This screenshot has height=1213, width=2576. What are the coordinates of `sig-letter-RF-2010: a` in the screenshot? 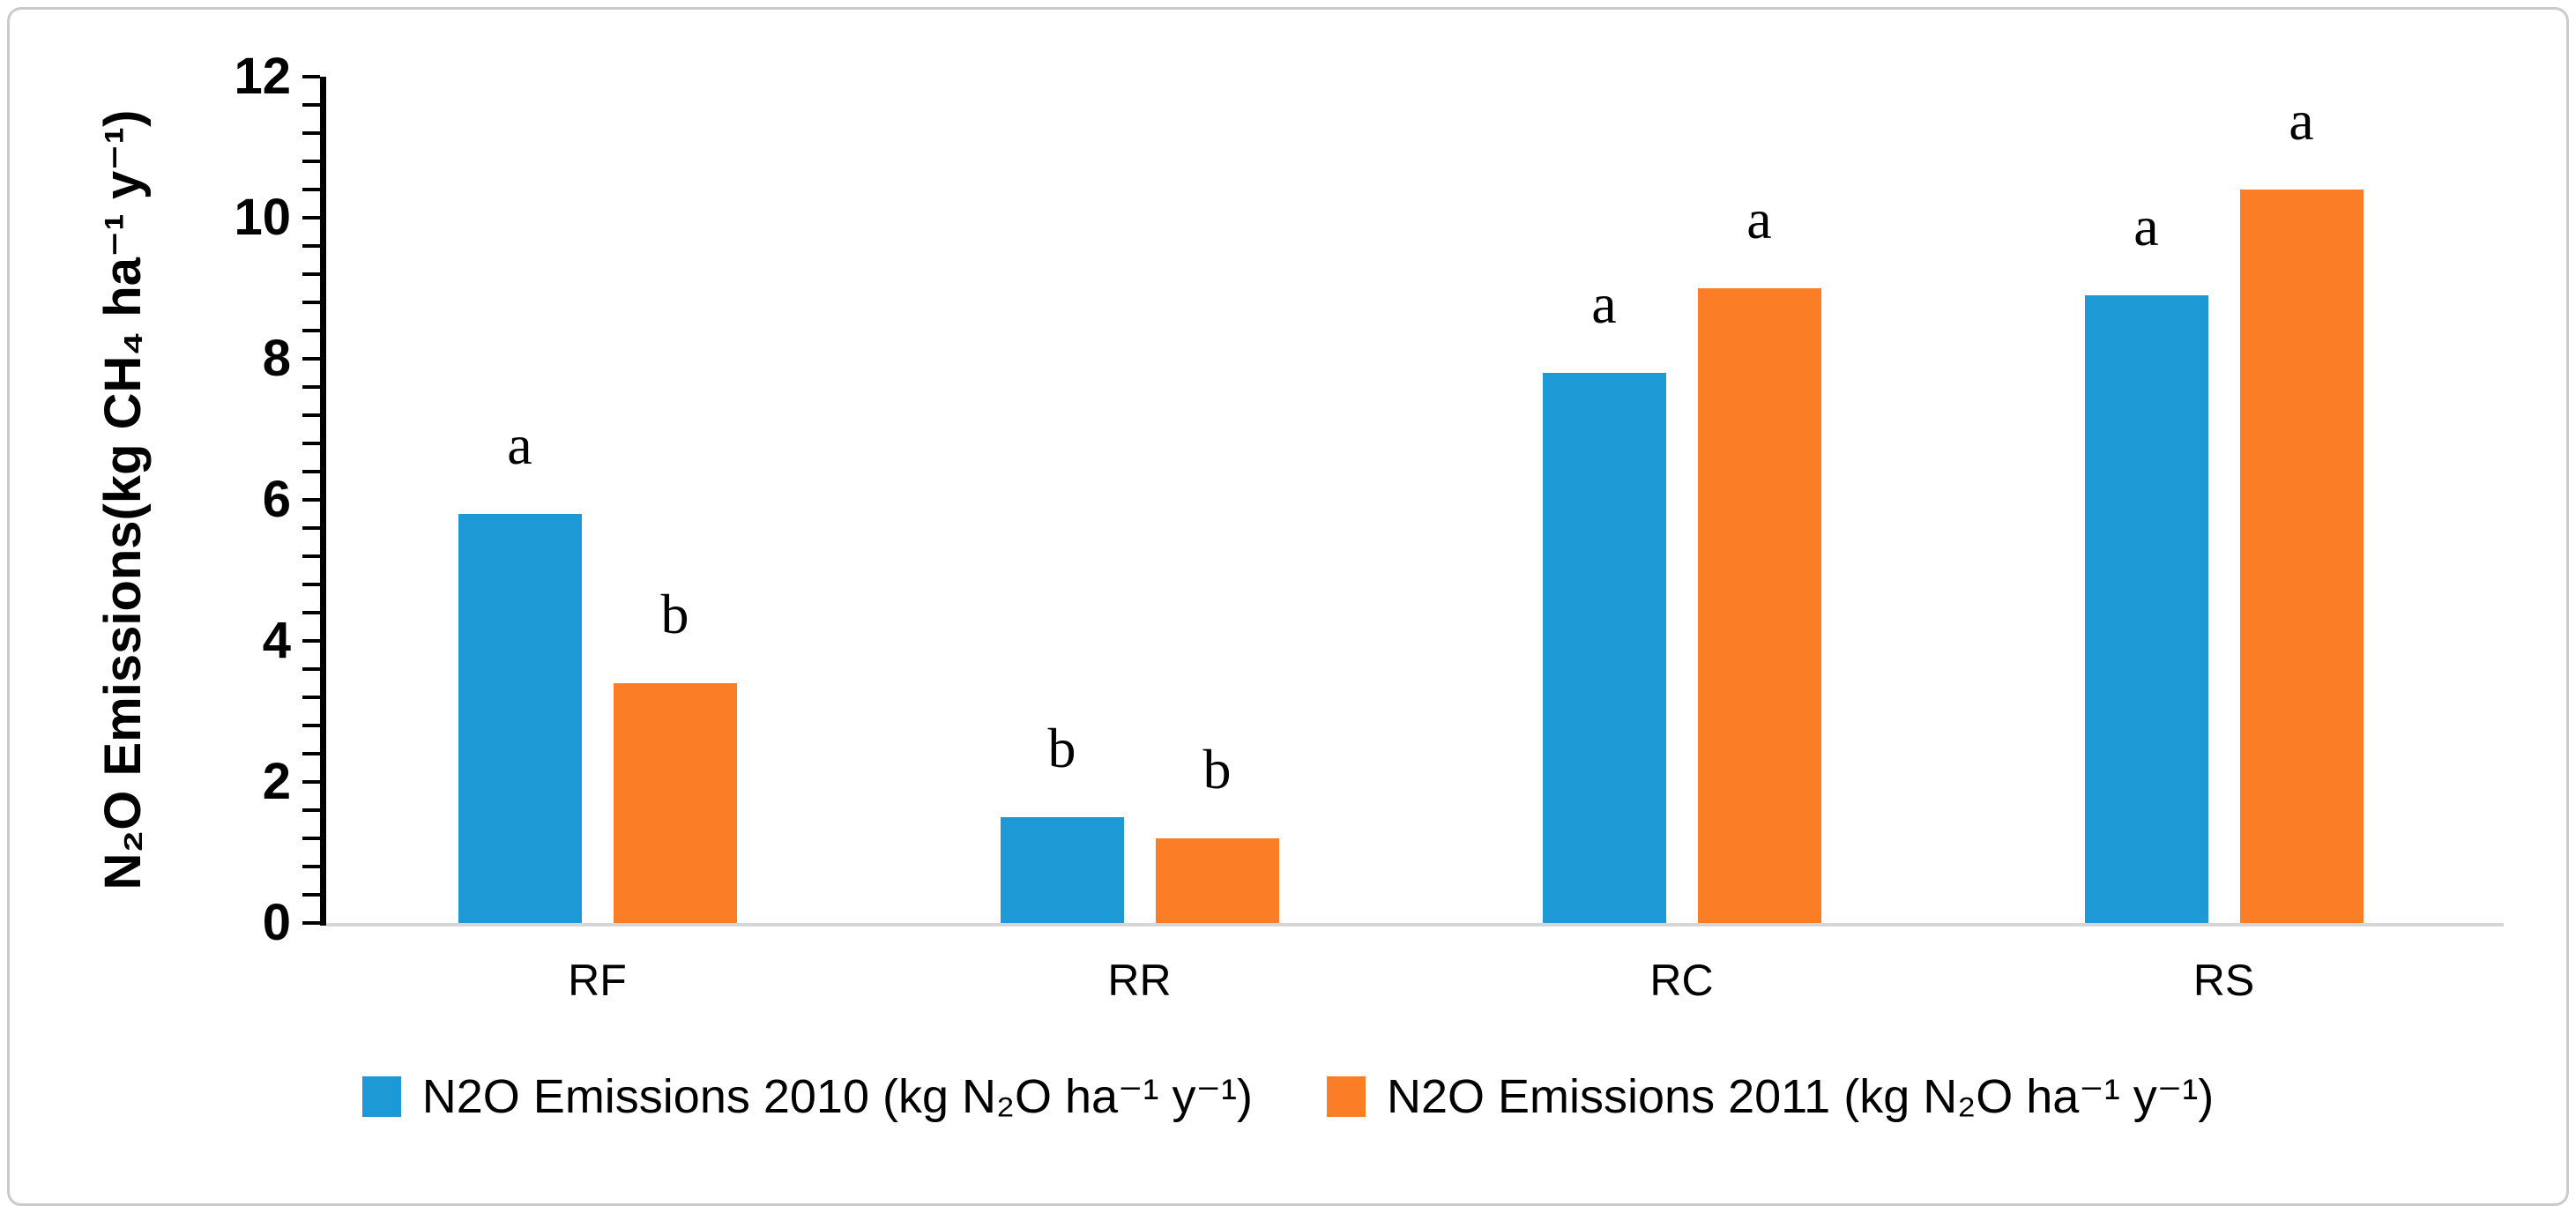 It's located at (520, 444).